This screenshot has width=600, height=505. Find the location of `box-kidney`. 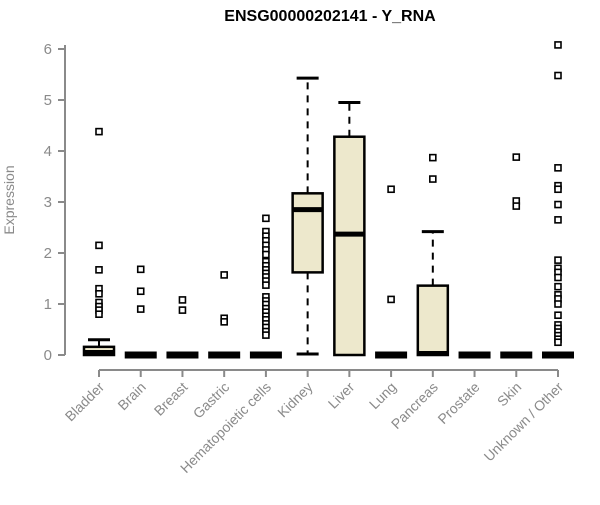

box-kidney is located at coordinates (307, 233).